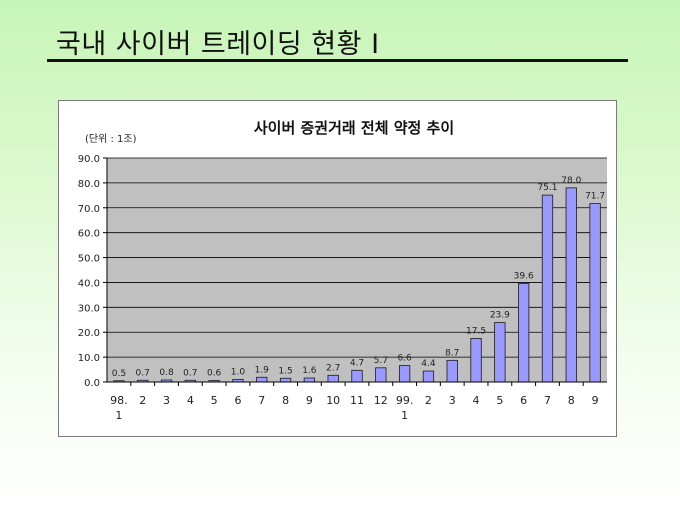  I want to click on y-tick-label: 90.0, so click(89, 159).